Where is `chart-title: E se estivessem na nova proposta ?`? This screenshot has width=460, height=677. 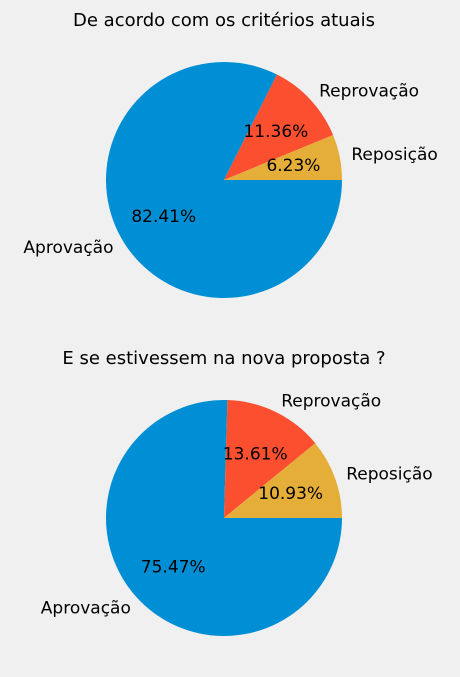 chart-title: E se estivessem na nova proposta ? is located at coordinates (223, 358).